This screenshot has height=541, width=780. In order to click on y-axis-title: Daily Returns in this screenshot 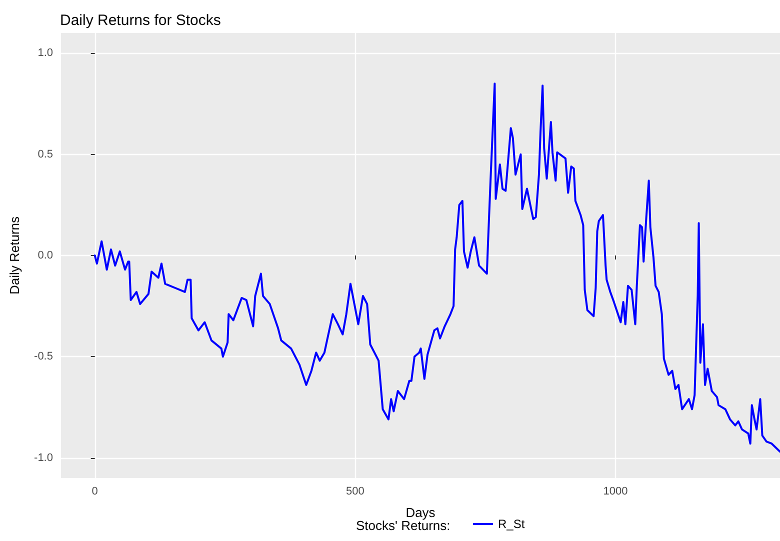, I will do `click(14, 255)`.